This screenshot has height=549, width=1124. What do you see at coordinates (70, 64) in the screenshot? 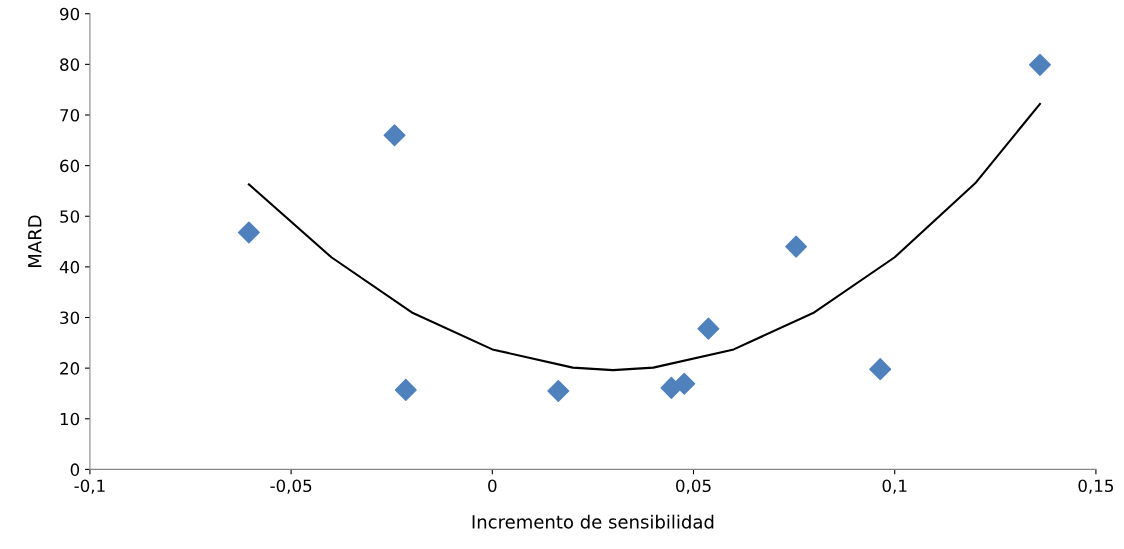
I see `y-tick-label: 80` at bounding box center [70, 64].